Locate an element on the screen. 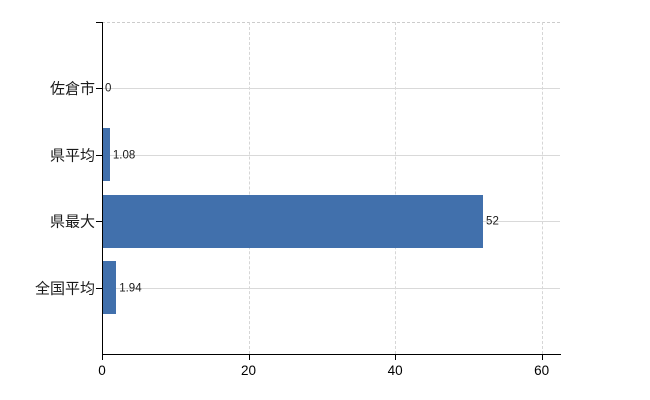  x-axis-tick-label: 40 is located at coordinates (395, 370).